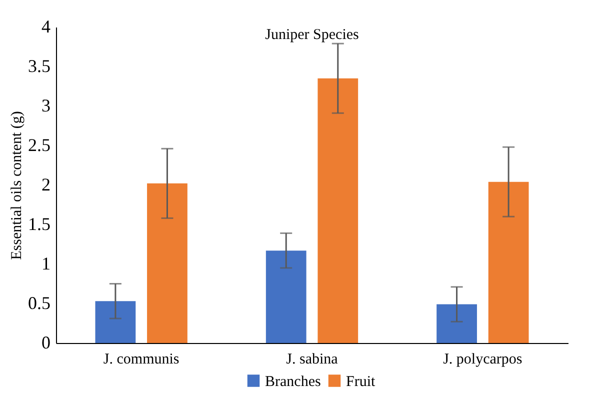 This screenshot has height=404, width=606. What do you see at coordinates (312, 360) in the screenshot?
I see `x-tick-label: J. sabina` at bounding box center [312, 360].